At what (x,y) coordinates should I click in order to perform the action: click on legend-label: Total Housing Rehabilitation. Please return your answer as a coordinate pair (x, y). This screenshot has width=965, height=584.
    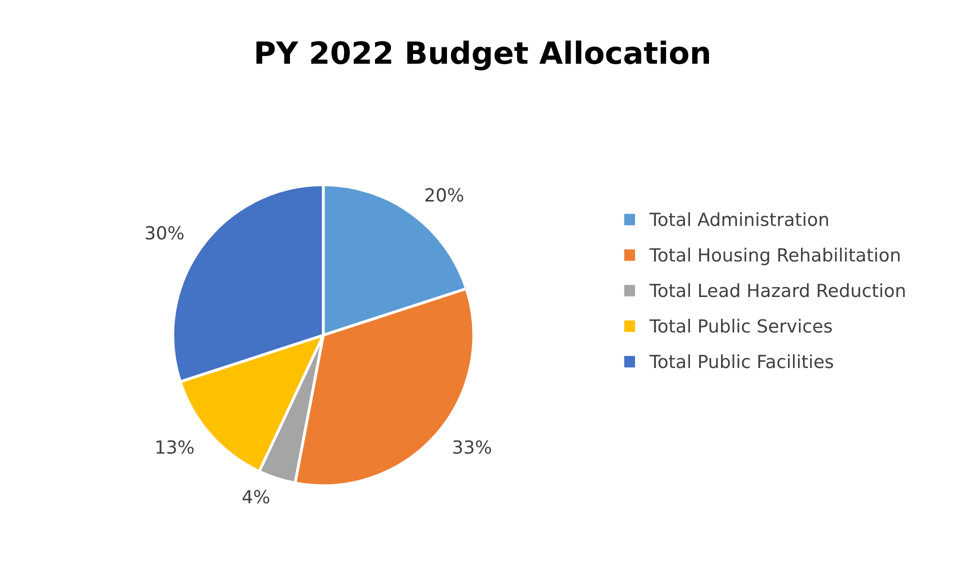
    Looking at the image, I should click on (774, 257).